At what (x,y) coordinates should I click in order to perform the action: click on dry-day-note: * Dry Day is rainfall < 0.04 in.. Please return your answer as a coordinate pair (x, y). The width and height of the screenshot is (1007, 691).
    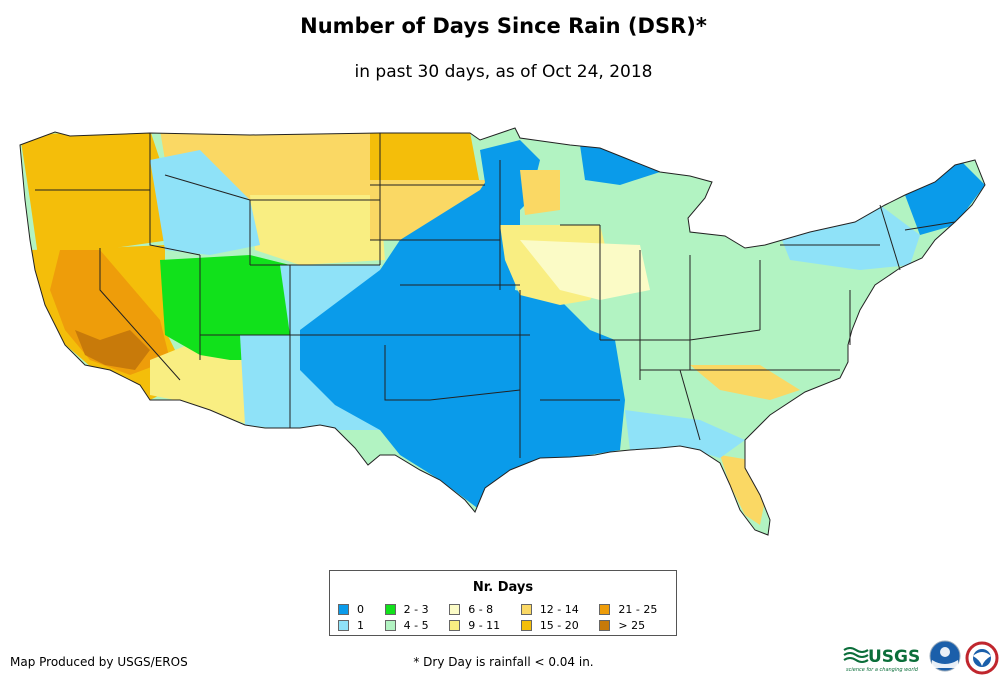
    Looking at the image, I should click on (503, 662).